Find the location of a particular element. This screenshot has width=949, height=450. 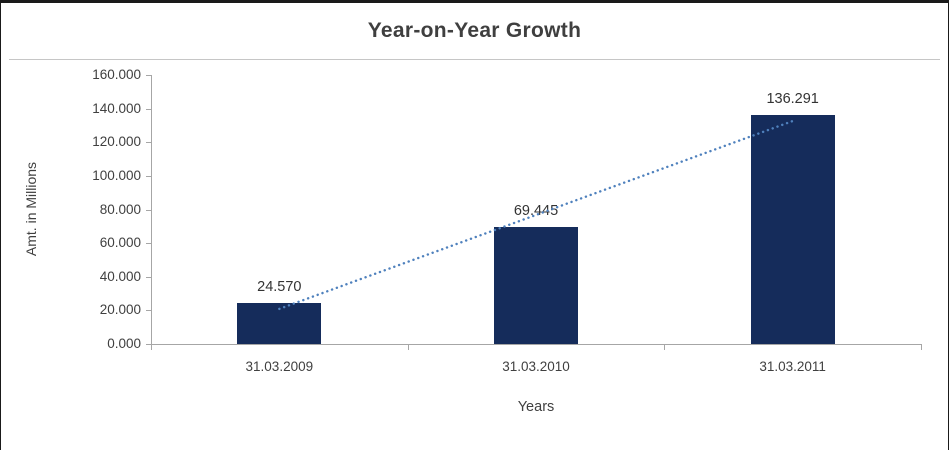

bar-value-label: 24.570 is located at coordinates (279, 286).